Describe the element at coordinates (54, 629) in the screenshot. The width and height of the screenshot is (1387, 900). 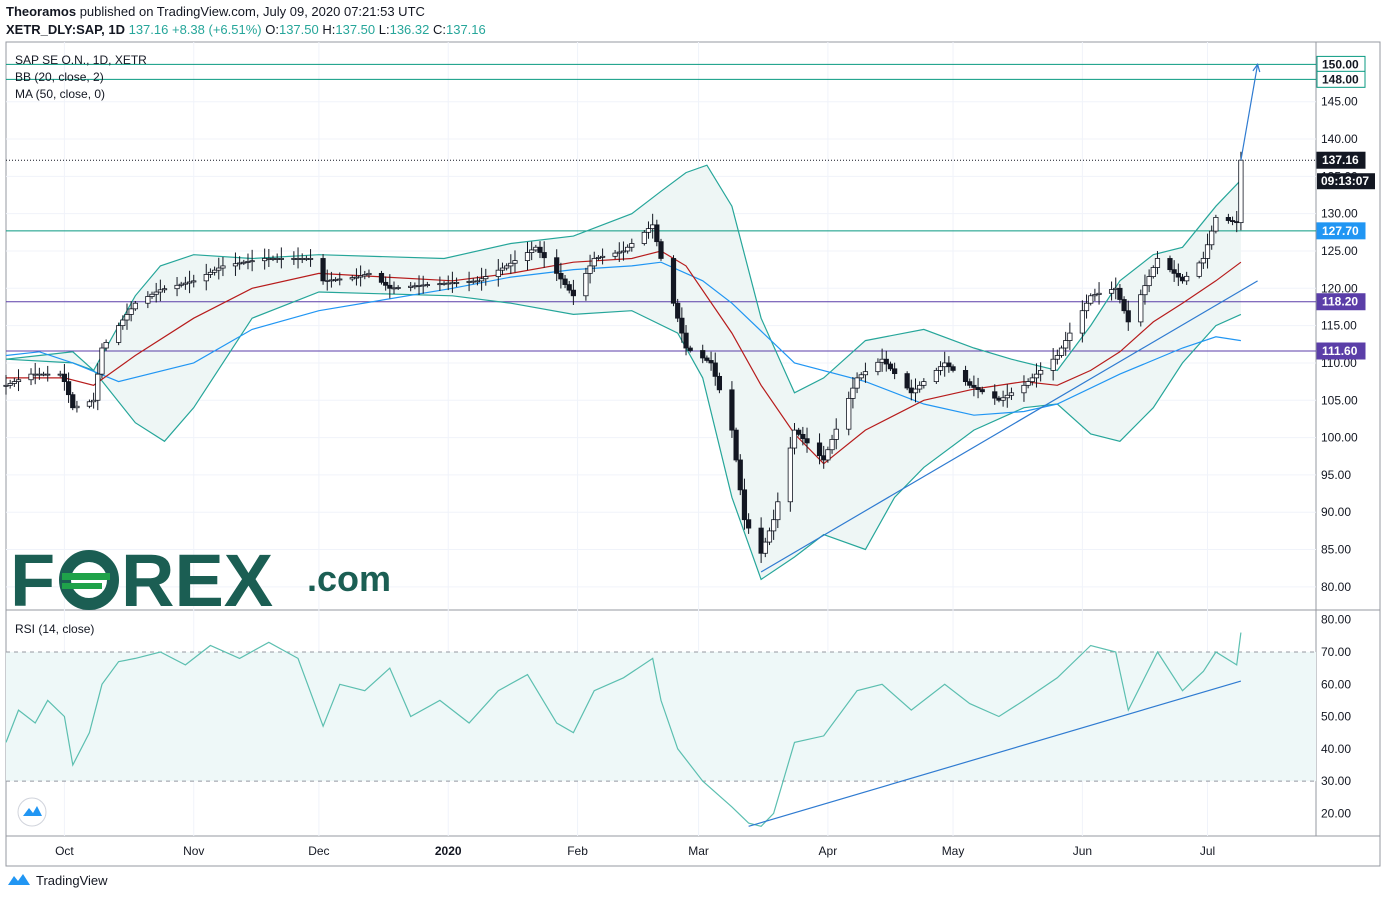
I see `legend-rsi: RSI (14, close)` at that location.